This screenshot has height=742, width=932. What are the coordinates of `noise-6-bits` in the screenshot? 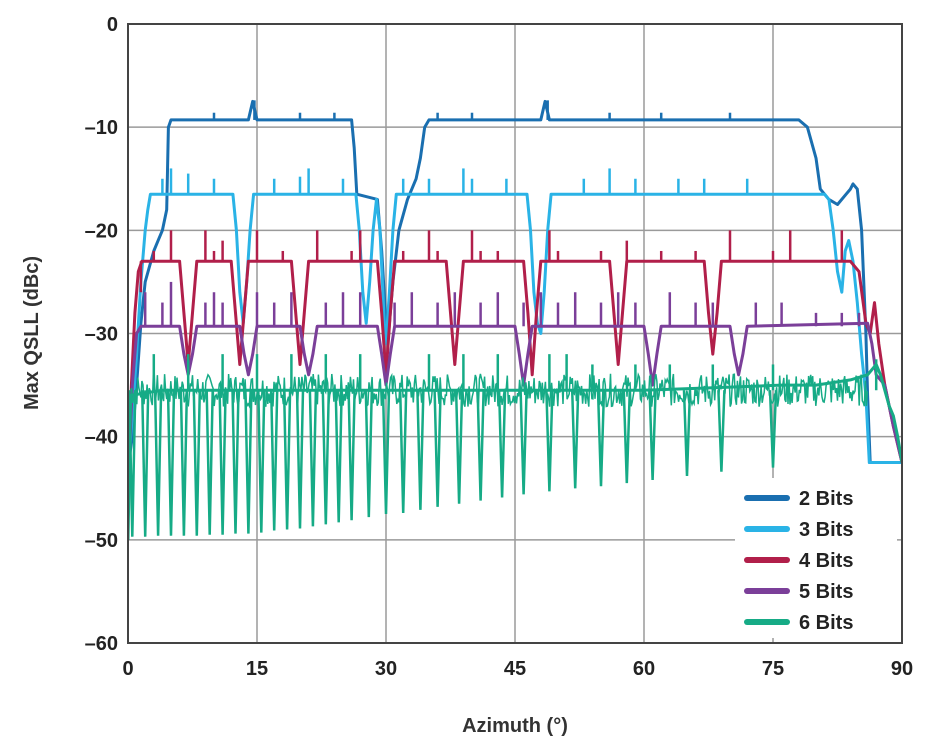 It's located at (499, 390).